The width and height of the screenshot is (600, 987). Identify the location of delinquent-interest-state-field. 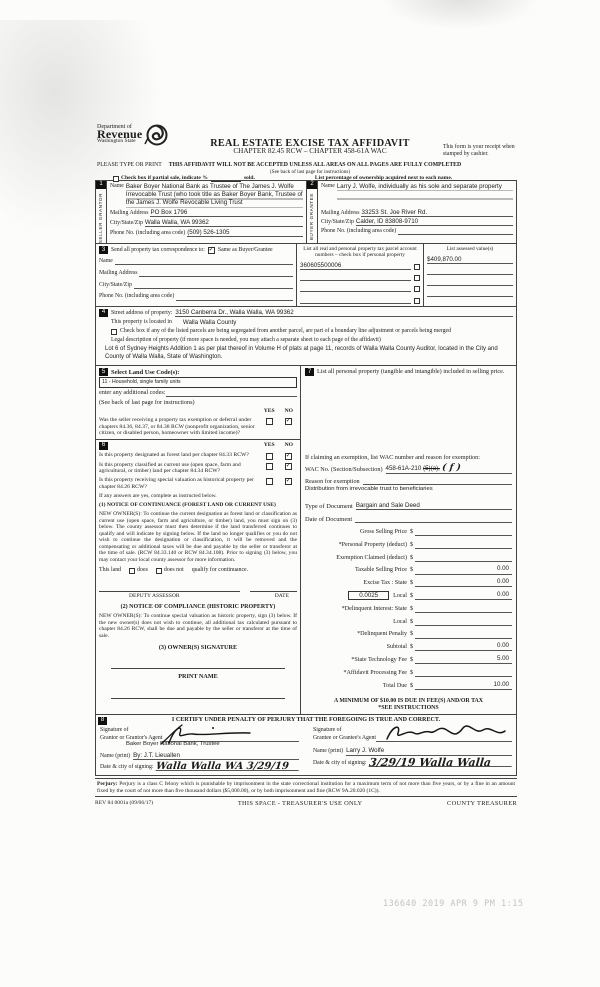
(463, 608).